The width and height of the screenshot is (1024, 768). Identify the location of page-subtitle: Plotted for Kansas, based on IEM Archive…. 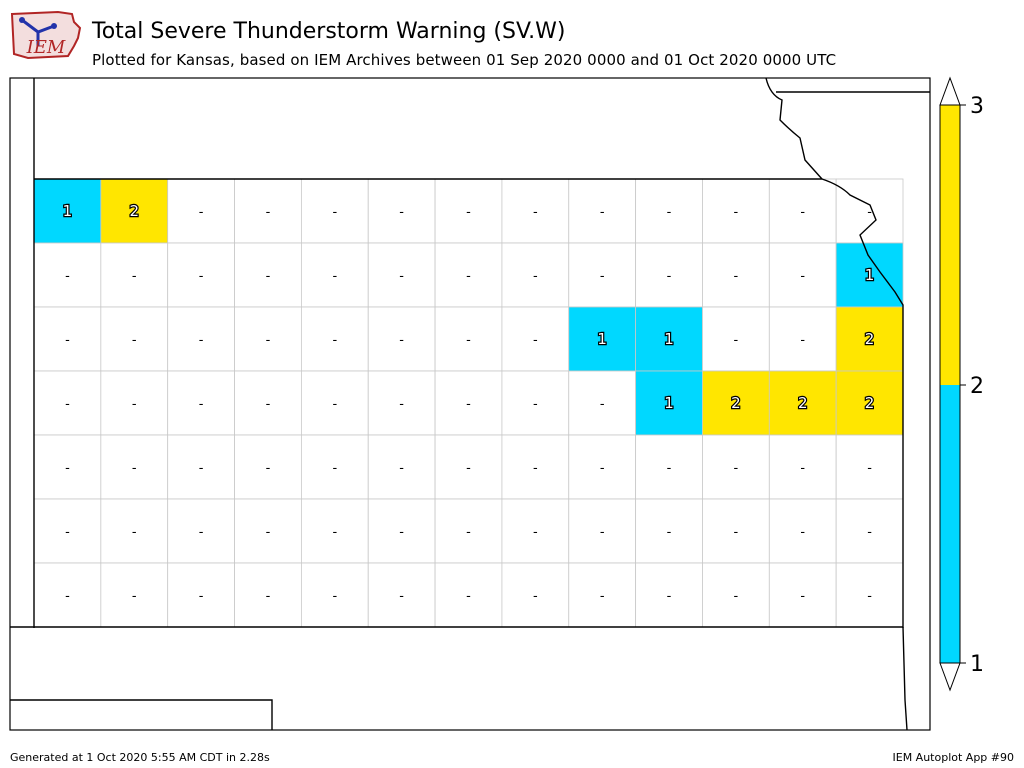
(464, 60).